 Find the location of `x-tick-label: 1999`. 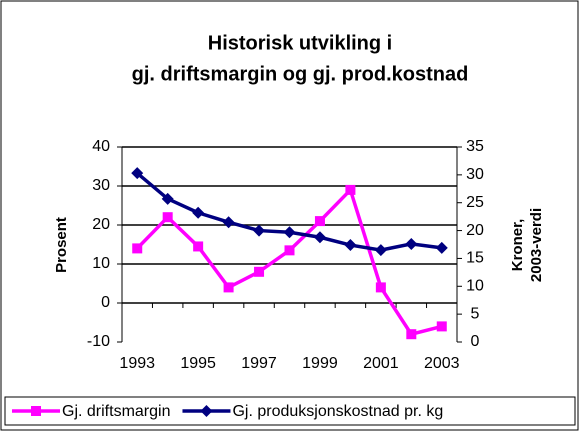

x-tick-label: 1999 is located at coordinates (320, 363).